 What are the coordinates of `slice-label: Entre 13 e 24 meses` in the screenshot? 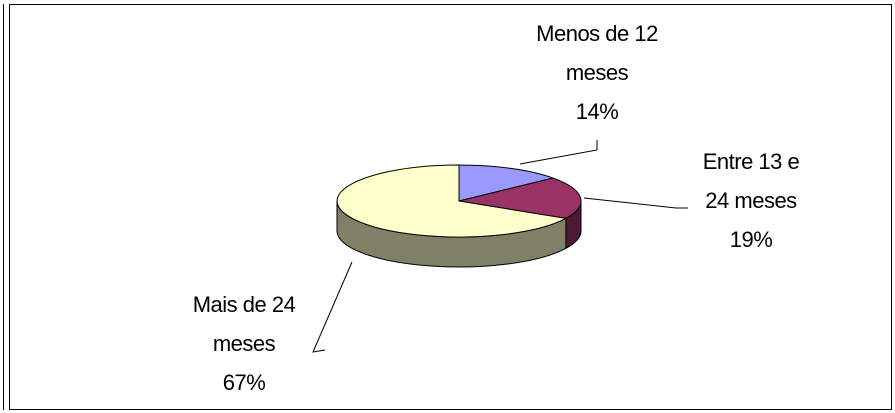 It's located at (751, 181).